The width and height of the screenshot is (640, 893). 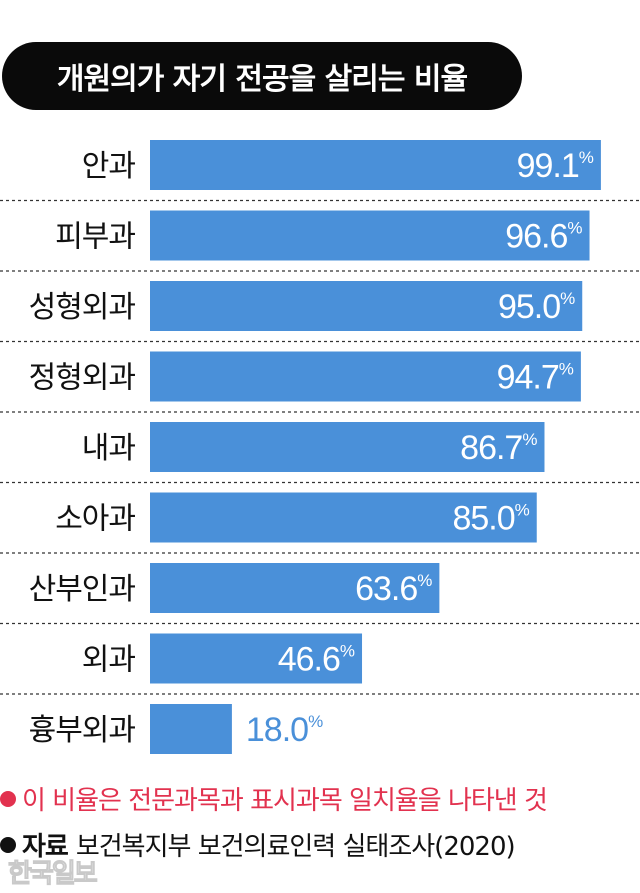 What do you see at coordinates (8, 799) in the screenshot?
I see `red-bullet-icon` at bounding box center [8, 799].